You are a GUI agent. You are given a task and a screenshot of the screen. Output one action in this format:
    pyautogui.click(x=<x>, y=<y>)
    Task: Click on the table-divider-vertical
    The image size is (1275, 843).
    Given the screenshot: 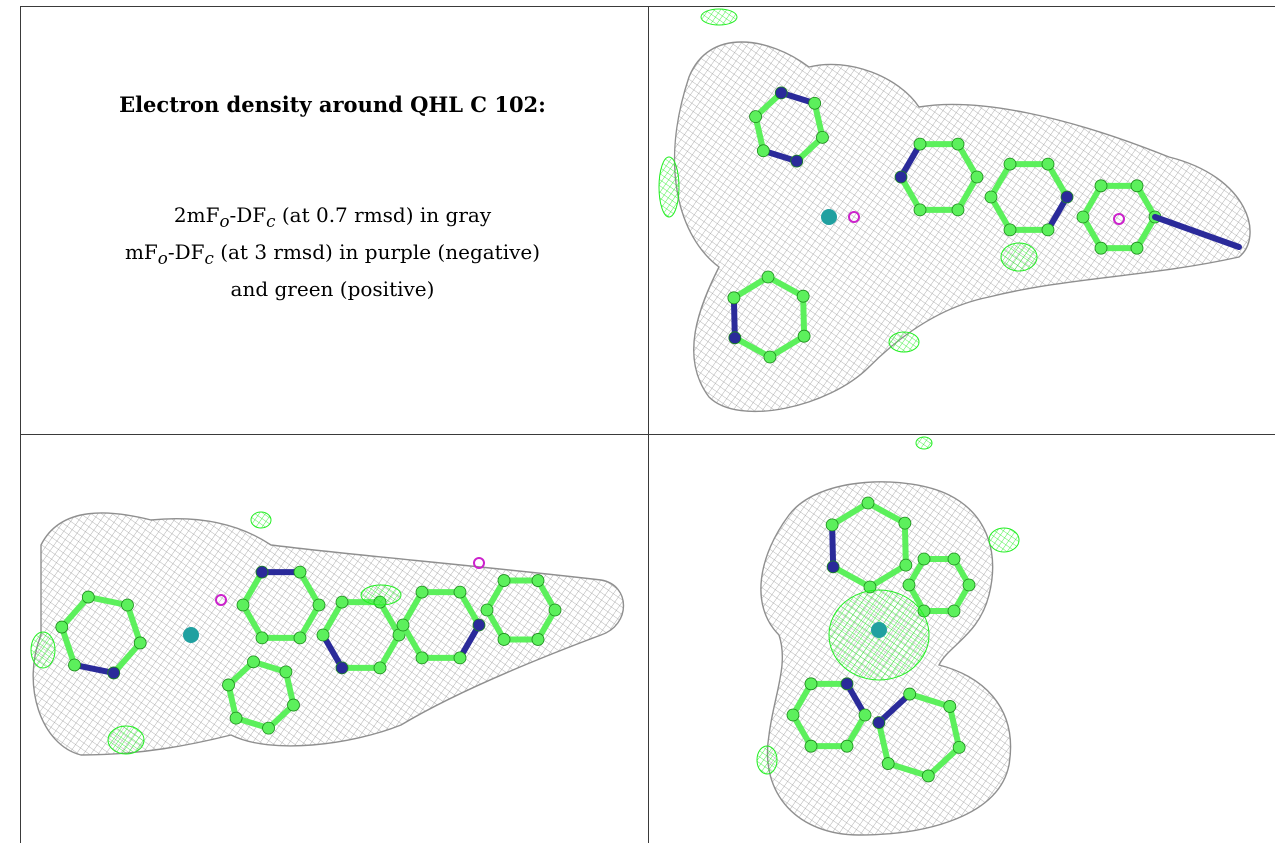 What is the action you would take?
    pyautogui.click(x=648, y=424)
    